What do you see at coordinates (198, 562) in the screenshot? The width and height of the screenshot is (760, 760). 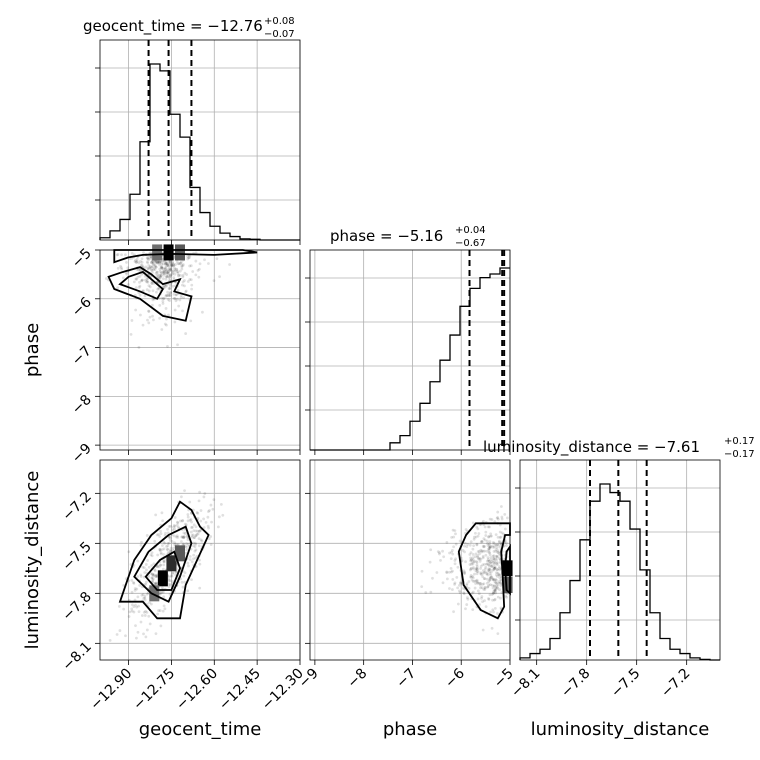 I see `panel-luminosity-distance-vs-geocent-time` at bounding box center [198, 562].